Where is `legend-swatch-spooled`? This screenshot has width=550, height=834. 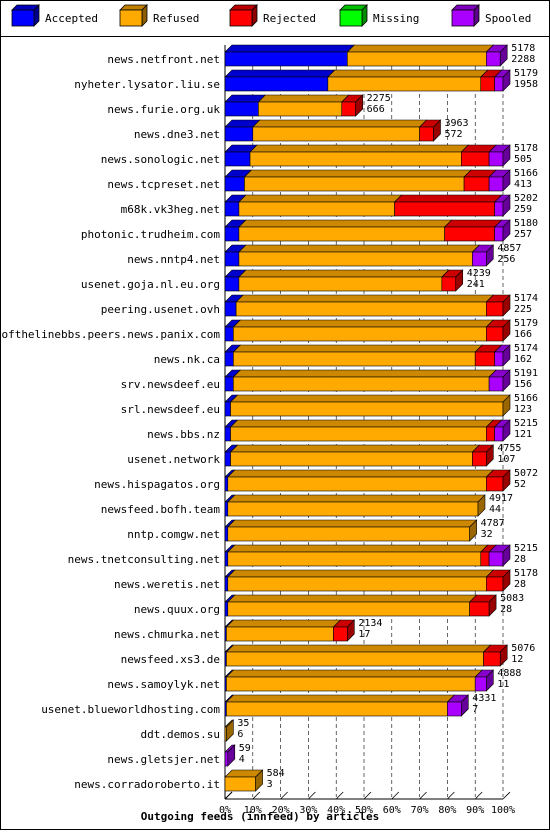 legend-swatch-spooled is located at coordinates (463, 18).